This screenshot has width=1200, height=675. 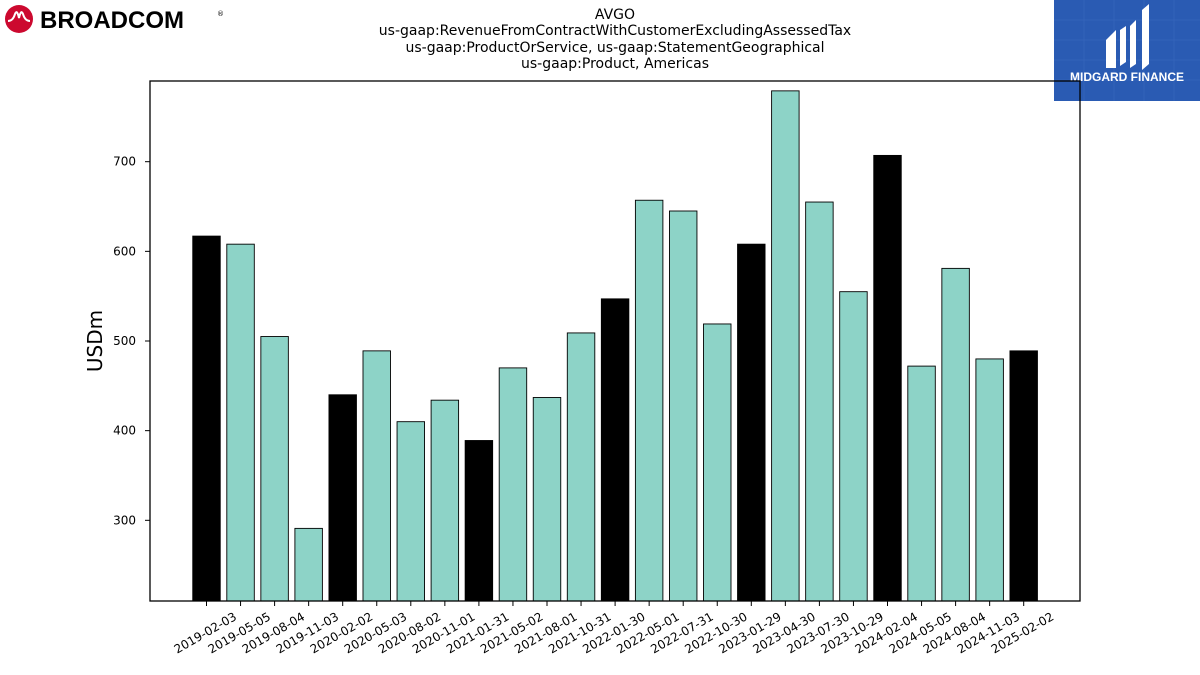 I want to click on y-axis: 300 400 500 600 700, so click(x=131, y=341).